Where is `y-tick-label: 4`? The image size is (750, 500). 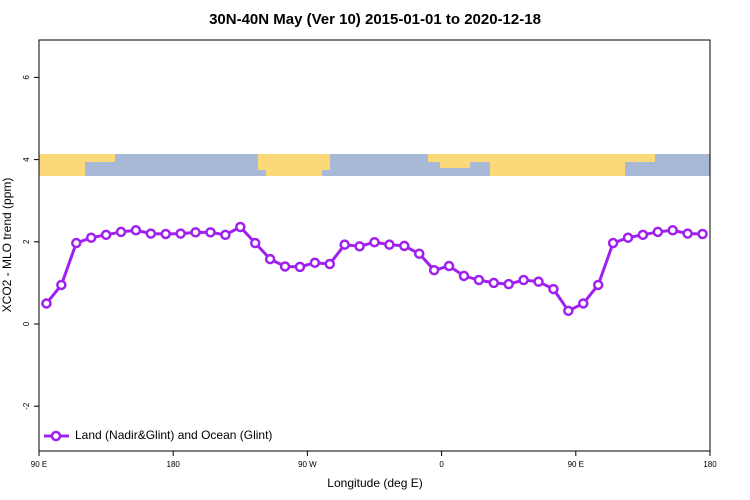 y-tick-label: 4 is located at coordinates (26, 159).